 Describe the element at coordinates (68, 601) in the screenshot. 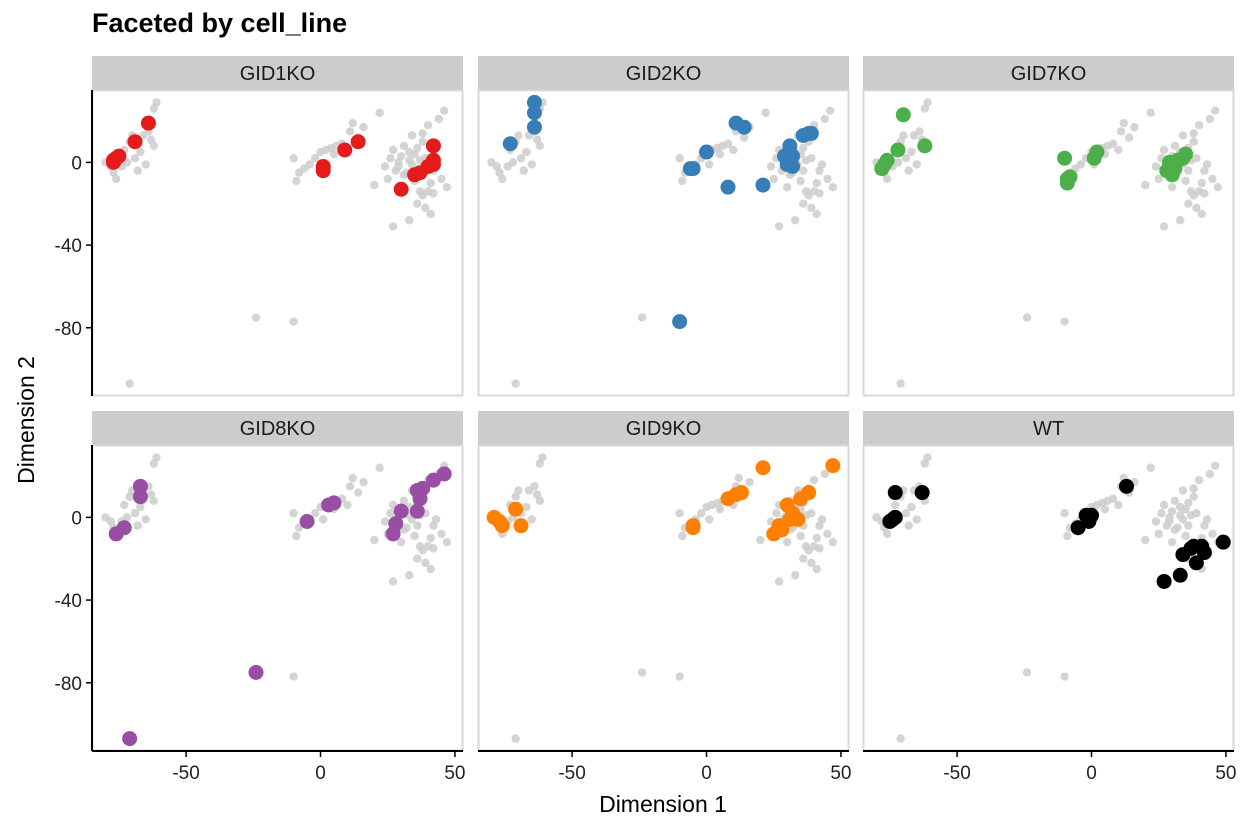

I see `y-tick-label: -40` at that location.